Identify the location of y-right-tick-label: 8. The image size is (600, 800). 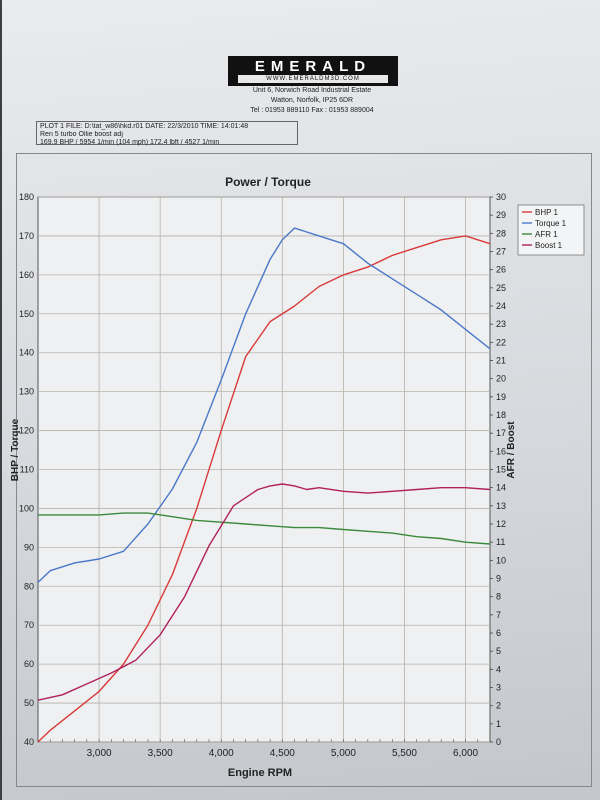
(498, 597).